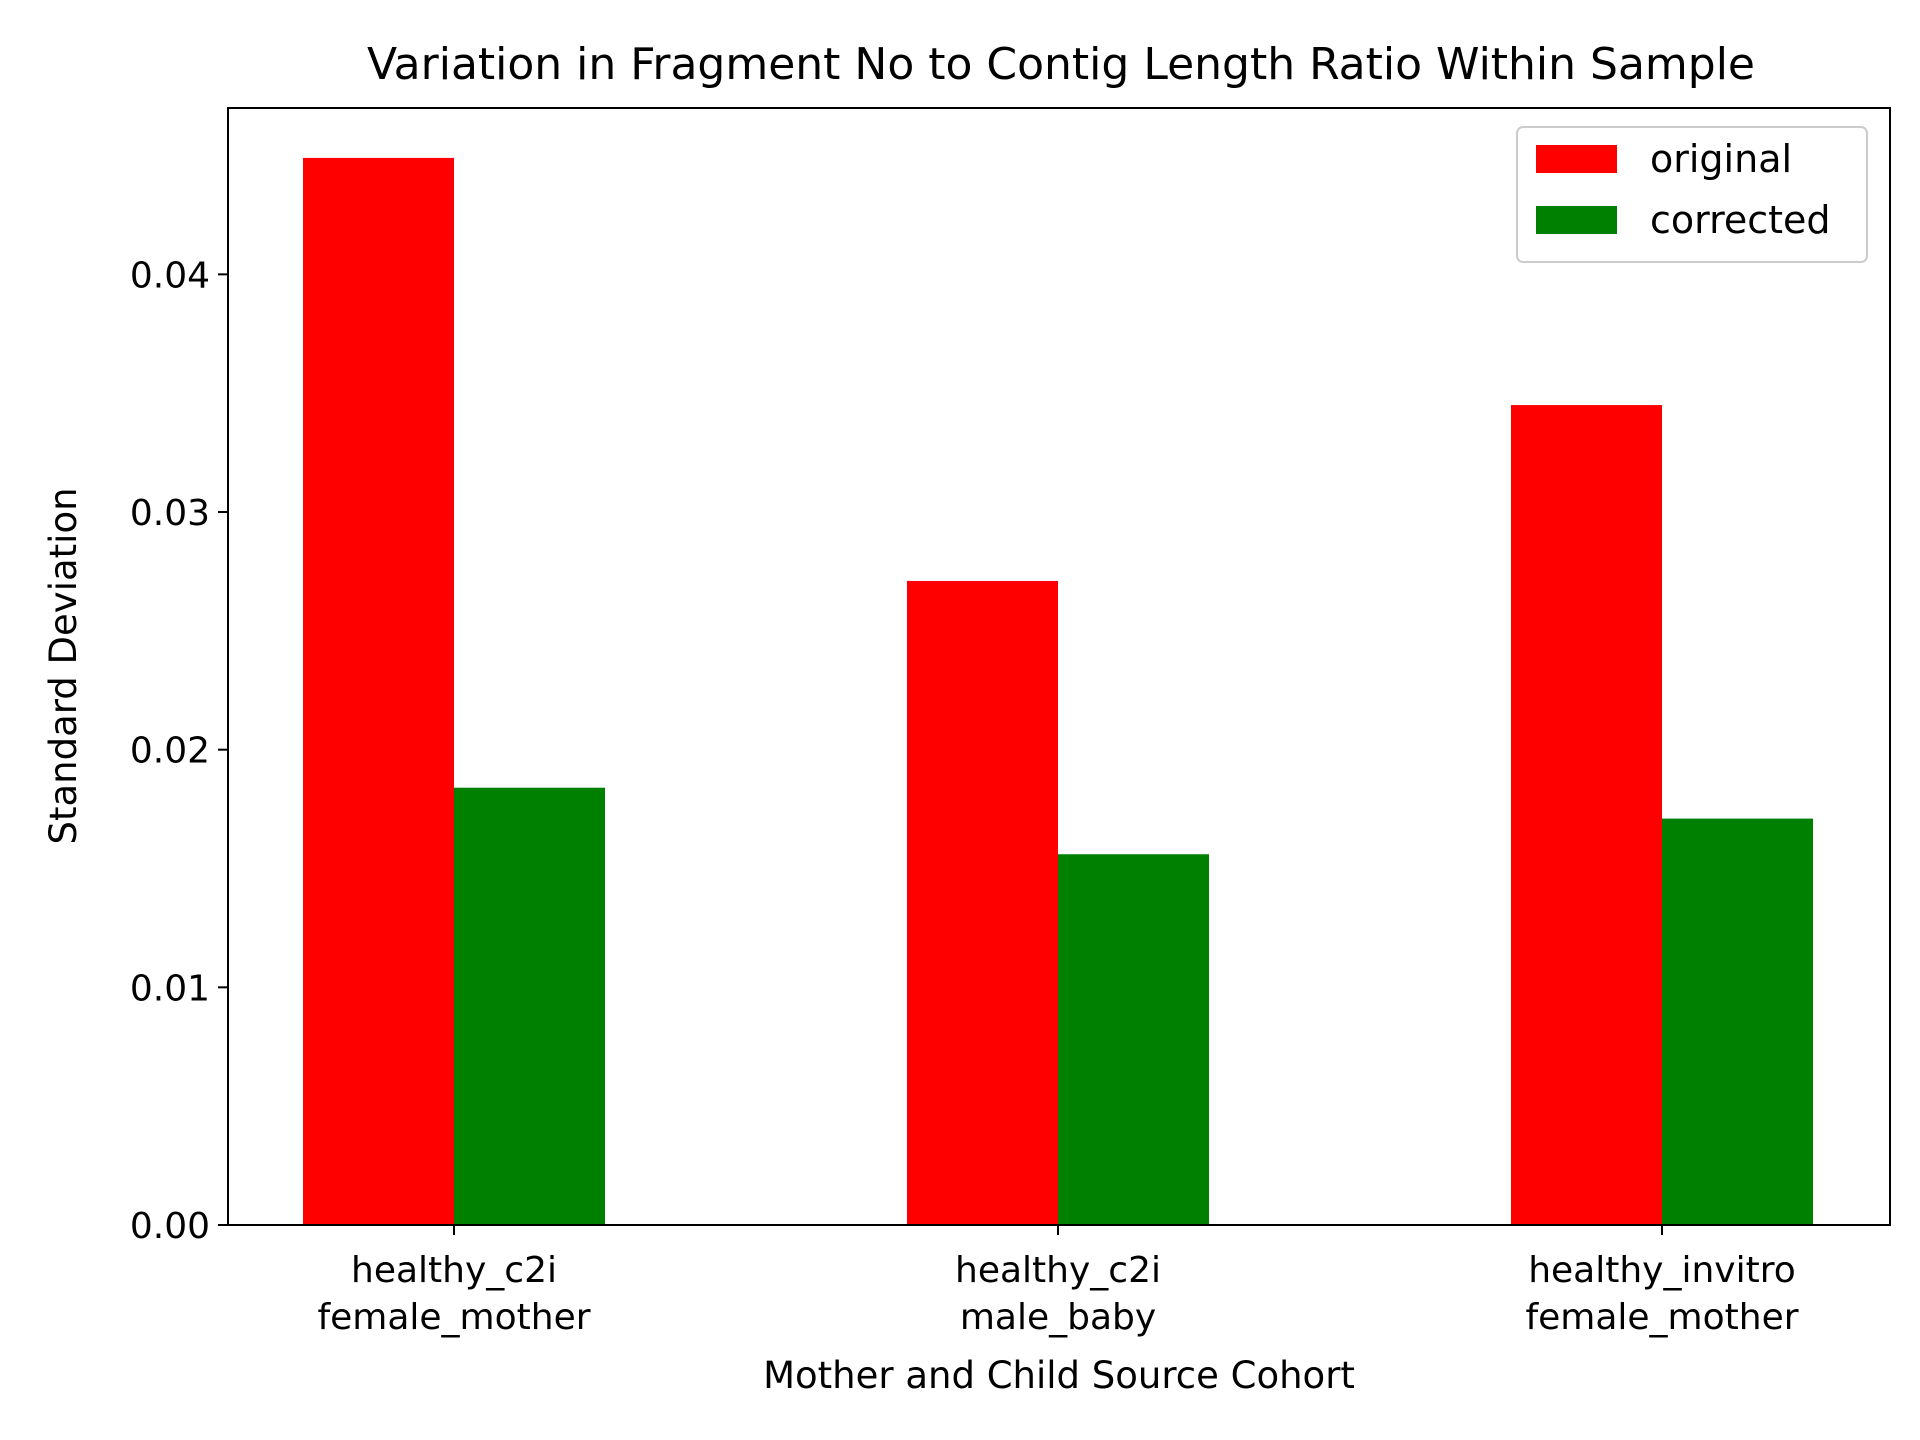 The width and height of the screenshot is (1920, 1440). What do you see at coordinates (1576, 220) in the screenshot?
I see `legend-swatch-corrected` at bounding box center [1576, 220].